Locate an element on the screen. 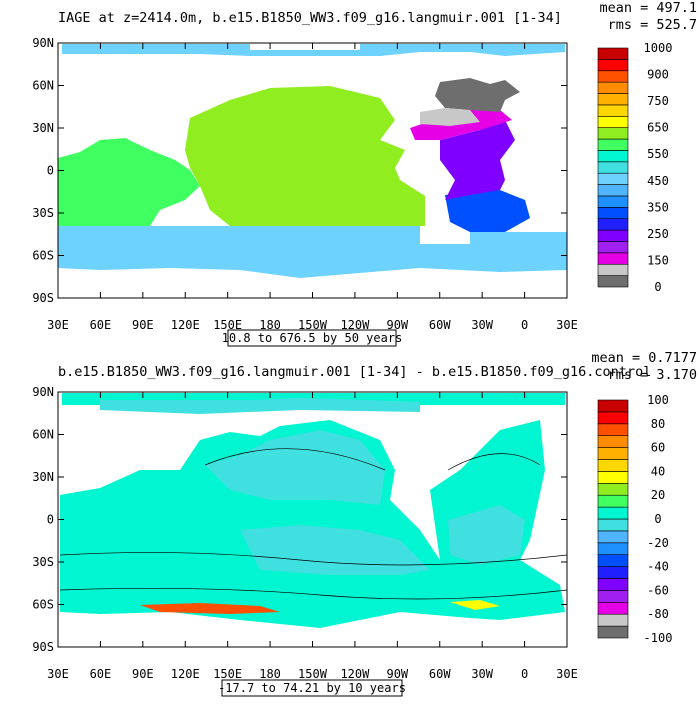 This screenshot has height=704, width=700. panel-2-mean: mean = 0.7177 is located at coordinates (644, 358).